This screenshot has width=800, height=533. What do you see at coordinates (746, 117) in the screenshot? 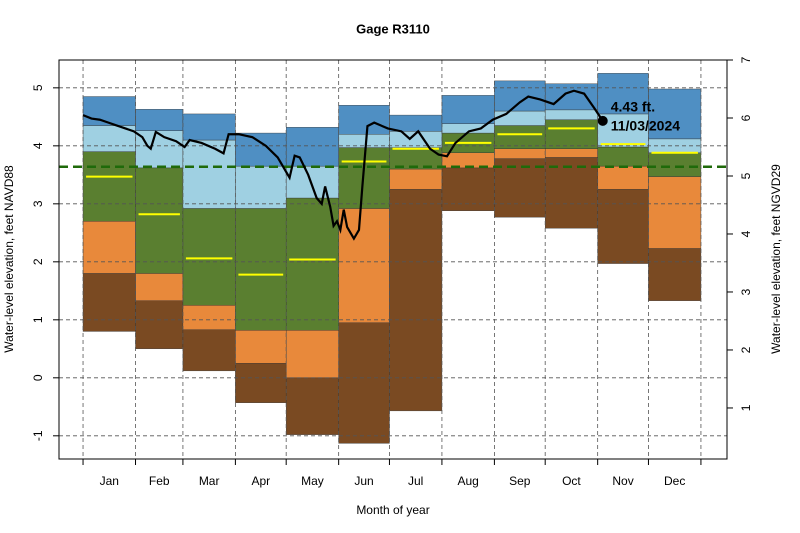
I see `y2-tick-label: 6` at bounding box center [746, 117].